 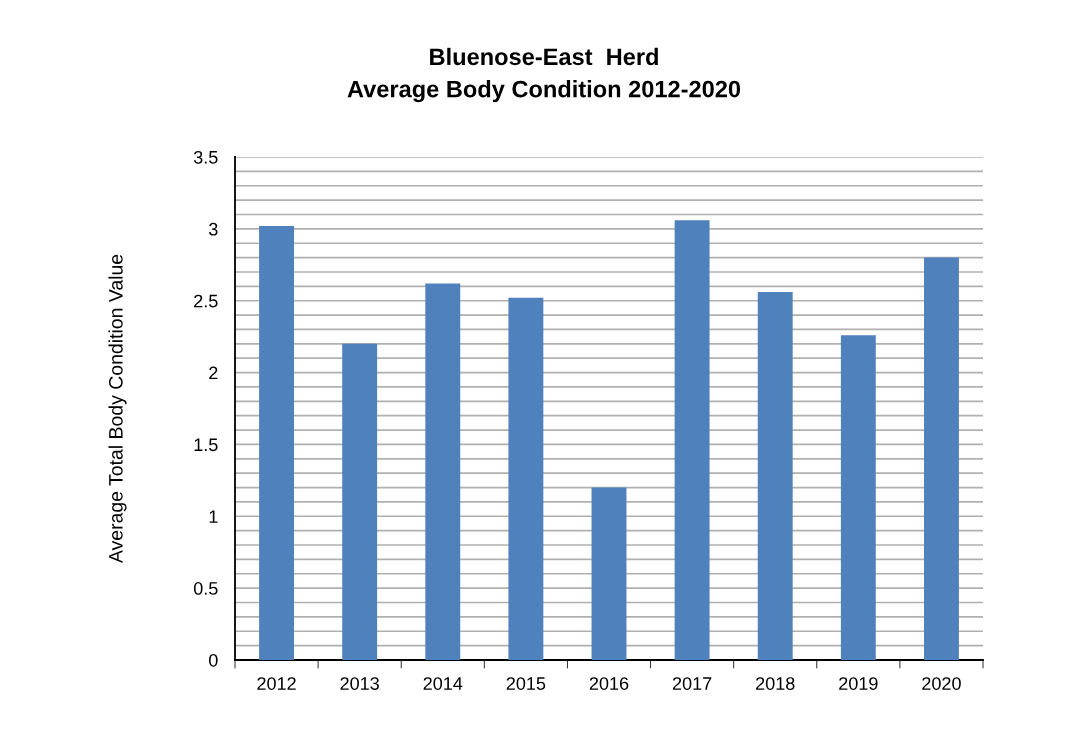 What do you see at coordinates (213, 516) in the screenshot?
I see `y-tick-label: 1` at bounding box center [213, 516].